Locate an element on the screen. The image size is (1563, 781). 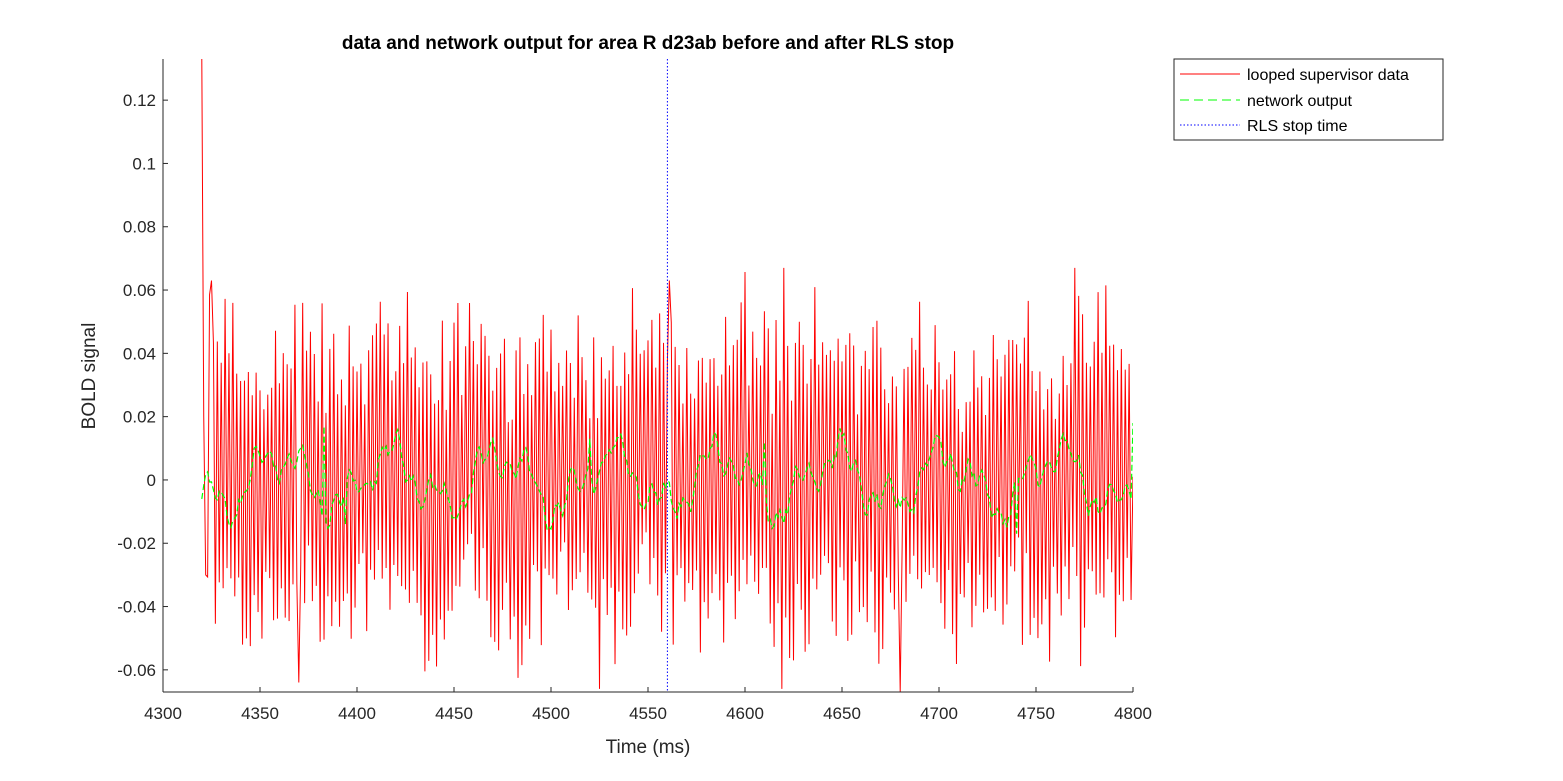
y-tick-label: 0 is located at coordinates (151, 480).